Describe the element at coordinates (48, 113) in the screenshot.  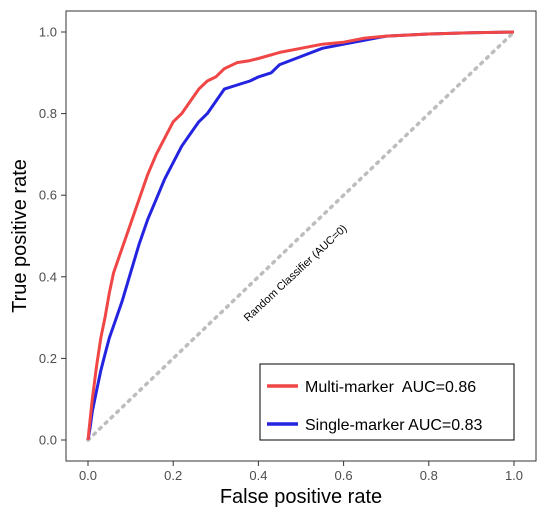
I see `y-tick-label: 0.8` at that location.